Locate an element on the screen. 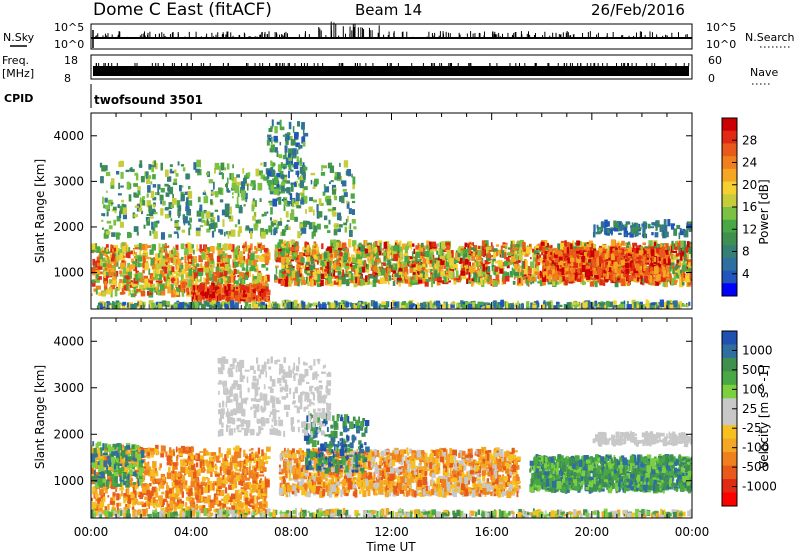 The height and width of the screenshot is (554, 800). beam-label: Beam 14 is located at coordinates (388, 10).